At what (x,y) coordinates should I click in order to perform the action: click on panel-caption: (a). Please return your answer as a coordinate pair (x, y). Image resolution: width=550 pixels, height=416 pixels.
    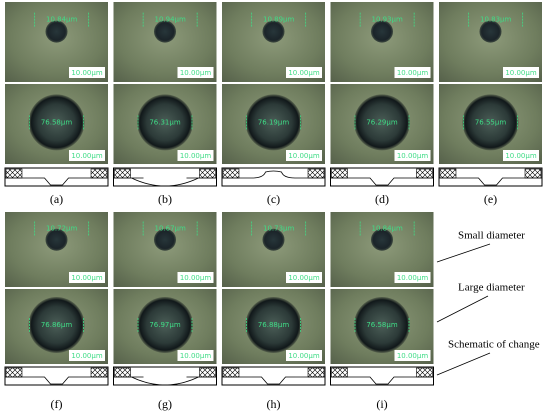
    Looking at the image, I should click on (56, 199).